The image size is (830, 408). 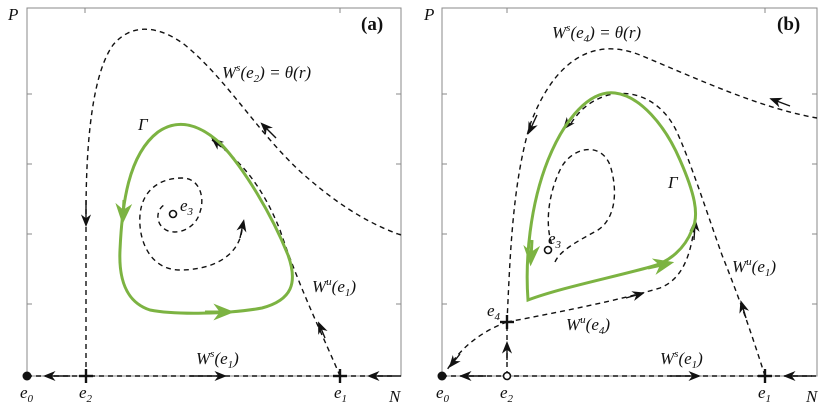 I want to click on panel-b-wu-e4-right, so click(x=600, y=275).